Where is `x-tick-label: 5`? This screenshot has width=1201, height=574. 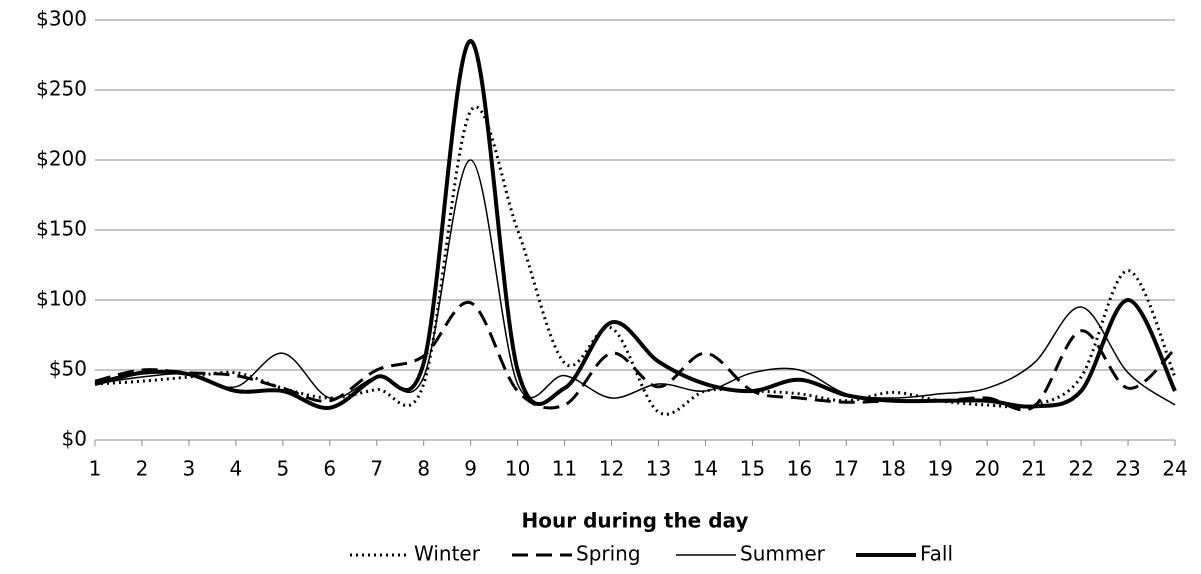
x-tick-label: 5 is located at coordinates (282, 469).